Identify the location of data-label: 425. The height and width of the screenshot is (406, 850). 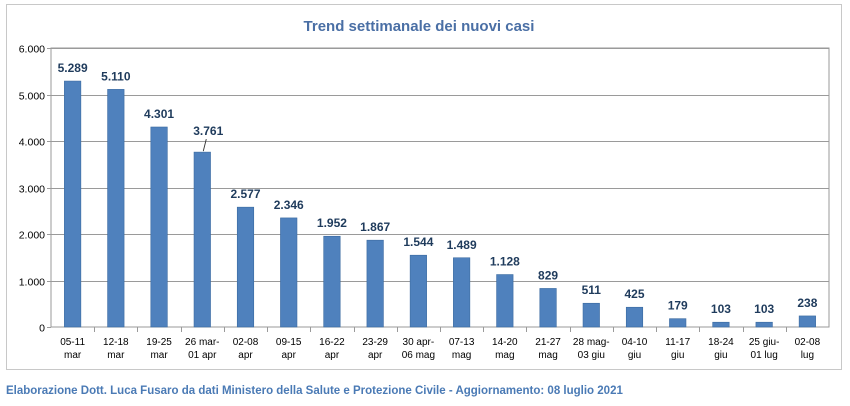
(634, 294).